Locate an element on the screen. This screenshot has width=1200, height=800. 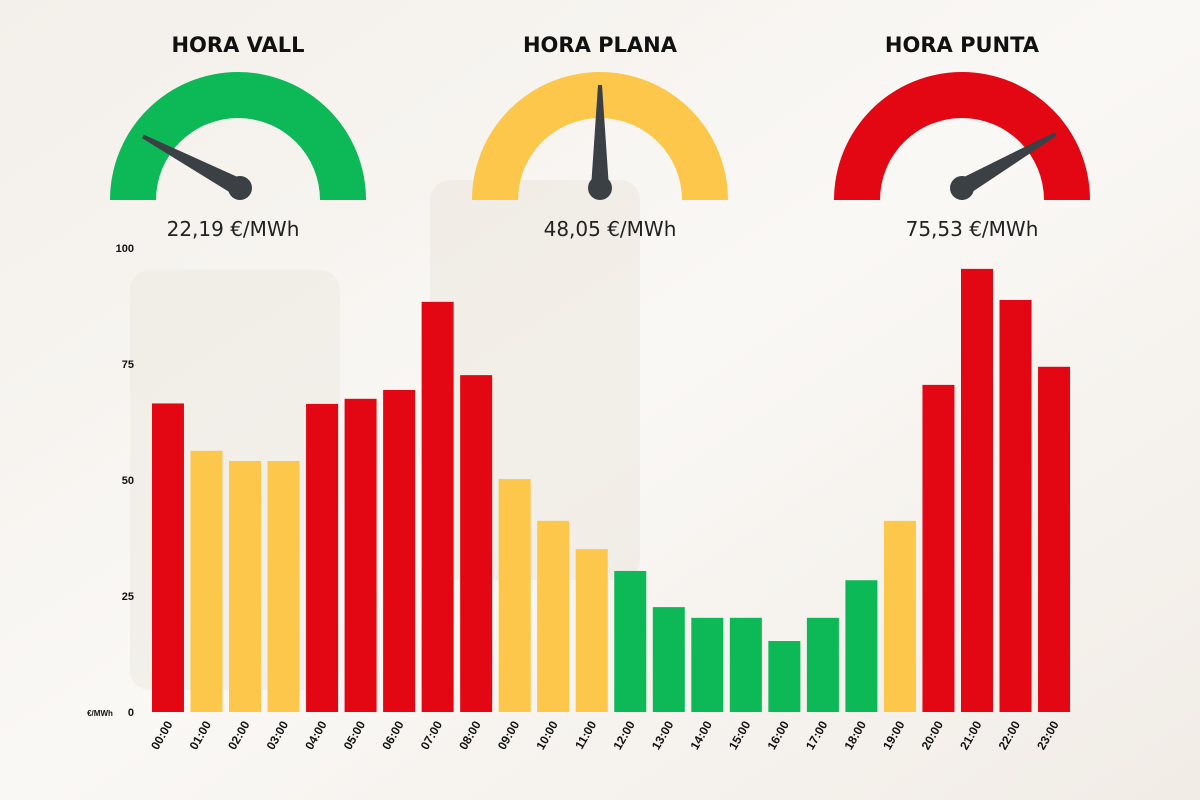
gauge-title: HORA PLANA is located at coordinates (600, 45).